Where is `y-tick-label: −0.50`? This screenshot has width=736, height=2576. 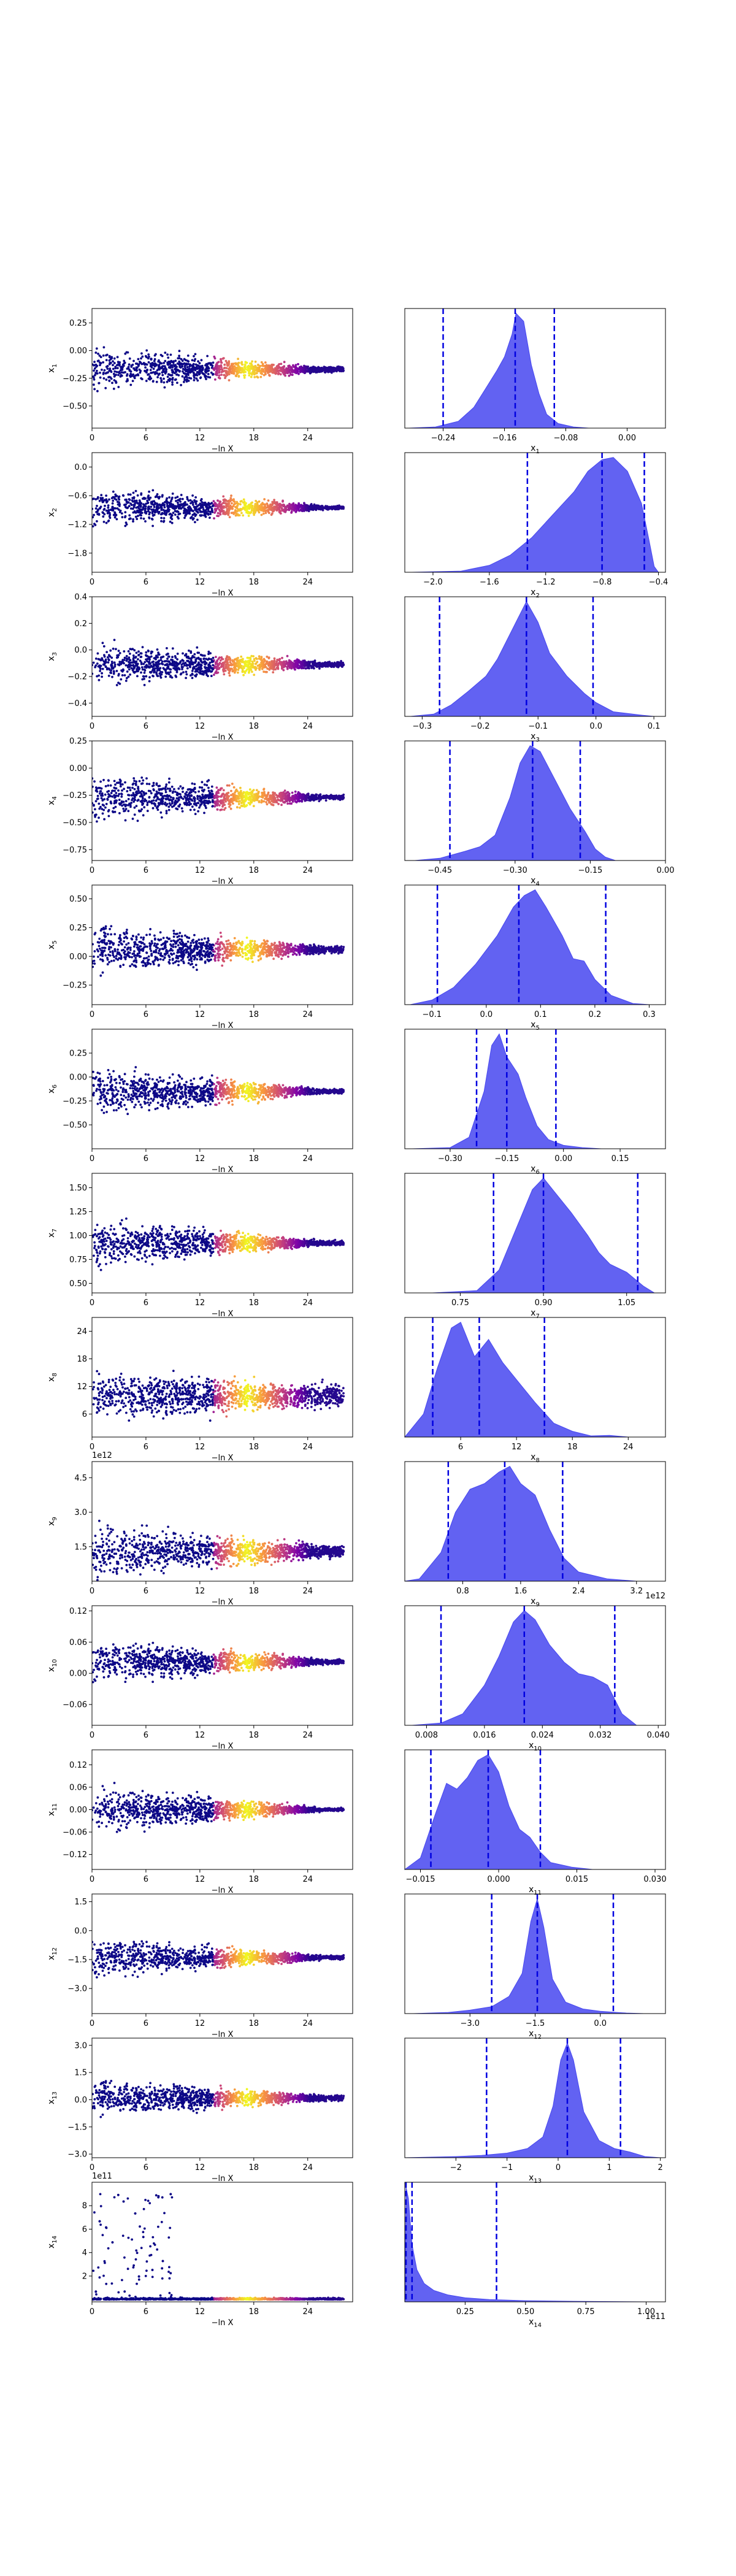
y-tick-label: −0.50 is located at coordinates (75, 406).